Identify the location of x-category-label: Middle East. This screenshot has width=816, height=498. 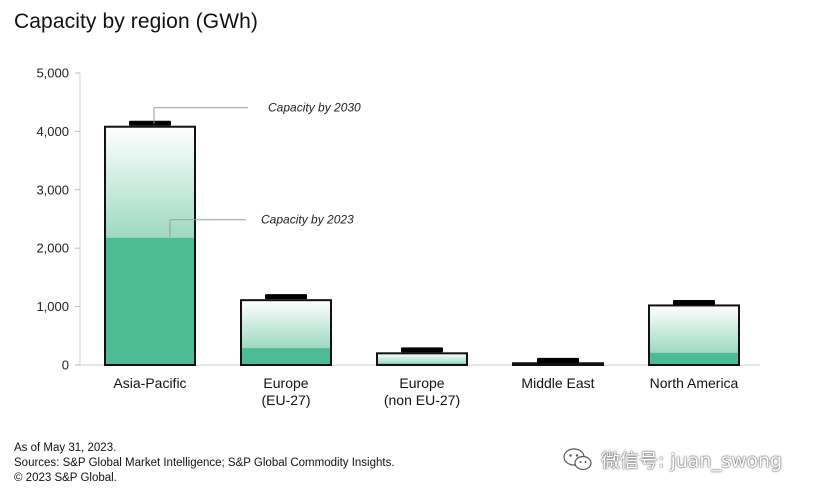
(557, 383).